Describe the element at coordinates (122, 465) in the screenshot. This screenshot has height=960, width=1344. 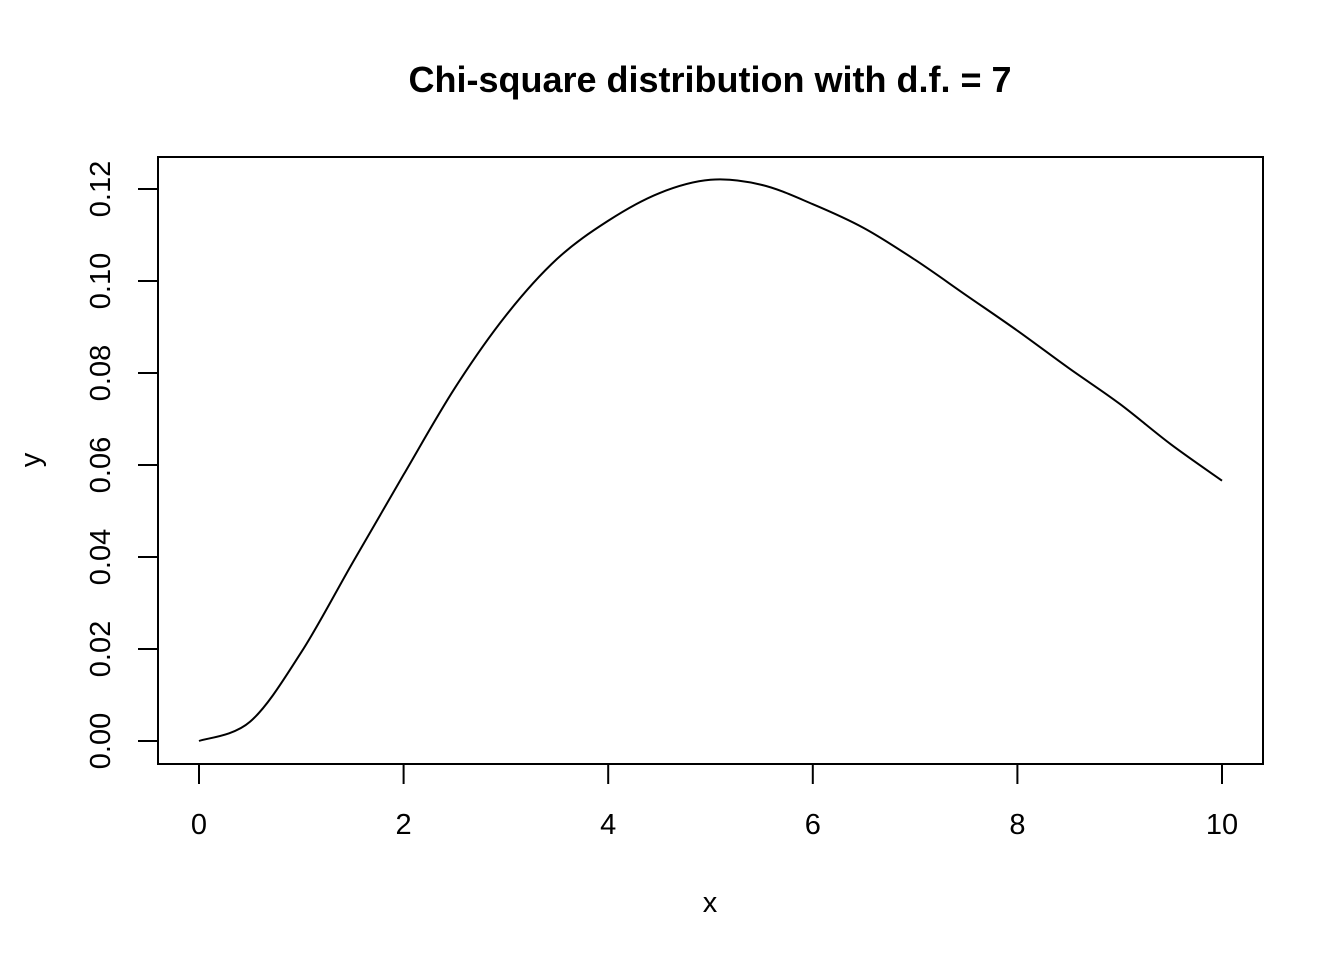
I see `y-axis: 0.00 0.02 0.04 0.06 0.08 0.10 0.12` at that location.